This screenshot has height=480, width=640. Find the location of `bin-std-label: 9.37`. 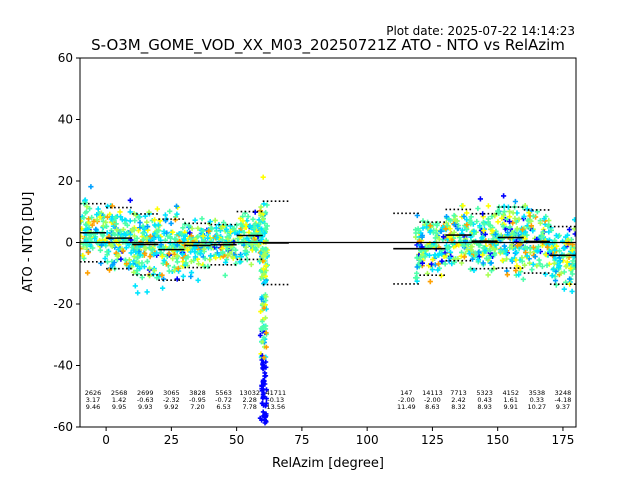

bin-std-label: 9.37 is located at coordinates (563, 407).